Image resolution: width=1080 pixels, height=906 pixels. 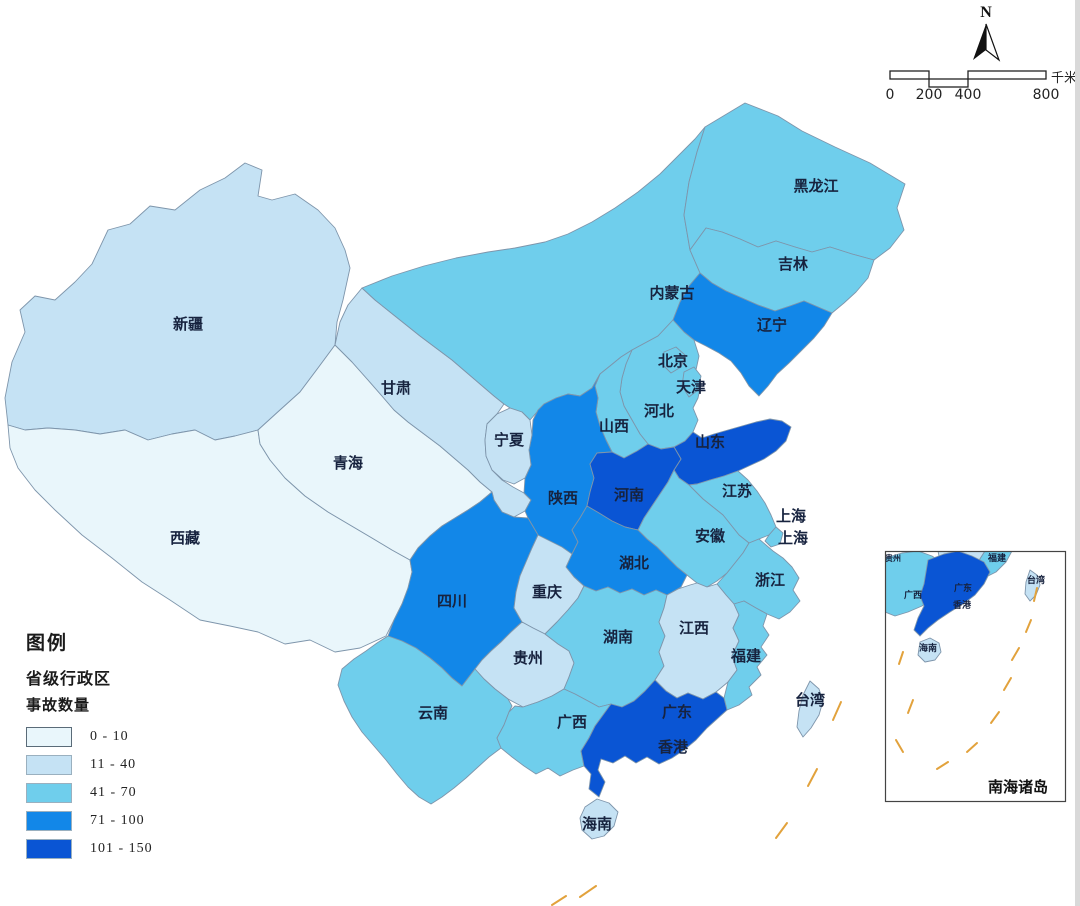 I want to click on province-label-heilongjiang: 黑龙江, so click(x=815, y=186).